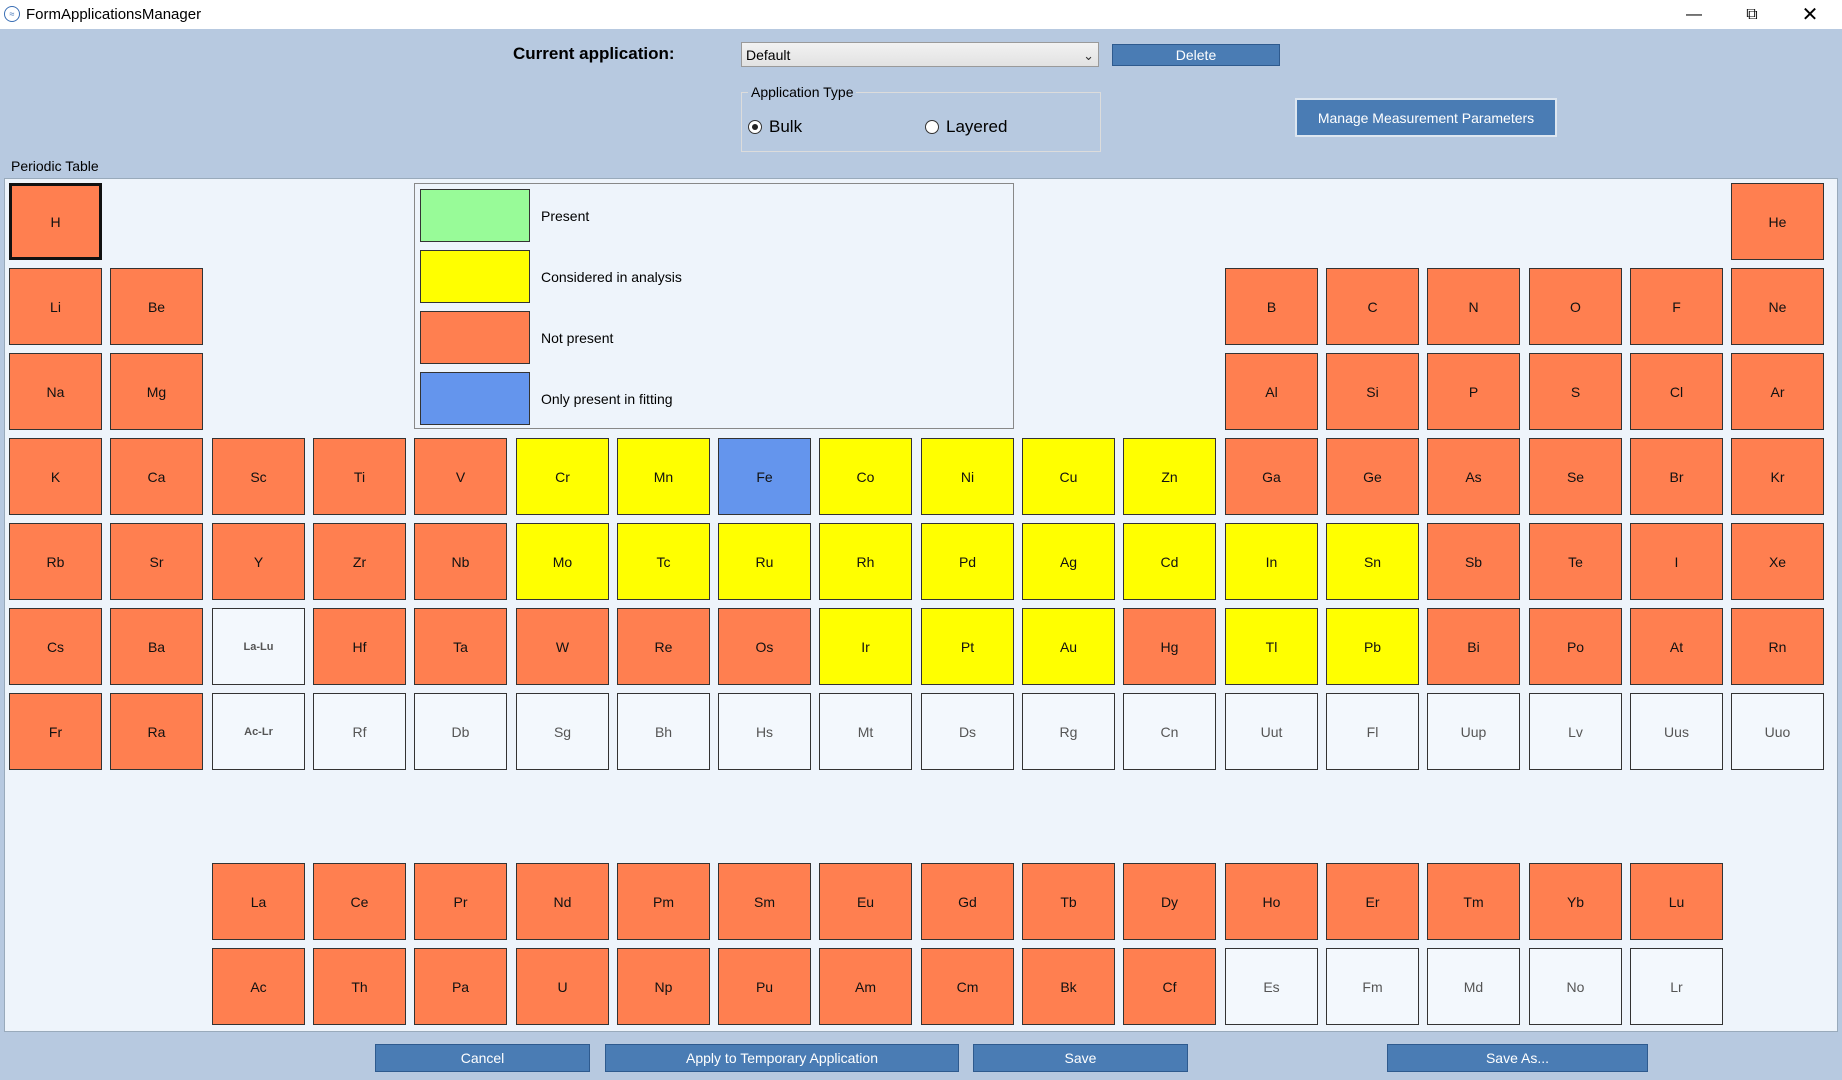  I want to click on element-na: Na, so click(55, 391).